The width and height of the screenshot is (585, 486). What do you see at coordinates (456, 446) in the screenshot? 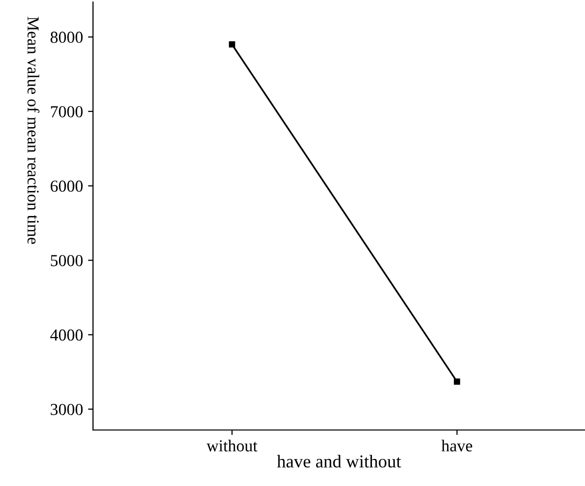
I see `x-tick-label: have` at bounding box center [456, 446].